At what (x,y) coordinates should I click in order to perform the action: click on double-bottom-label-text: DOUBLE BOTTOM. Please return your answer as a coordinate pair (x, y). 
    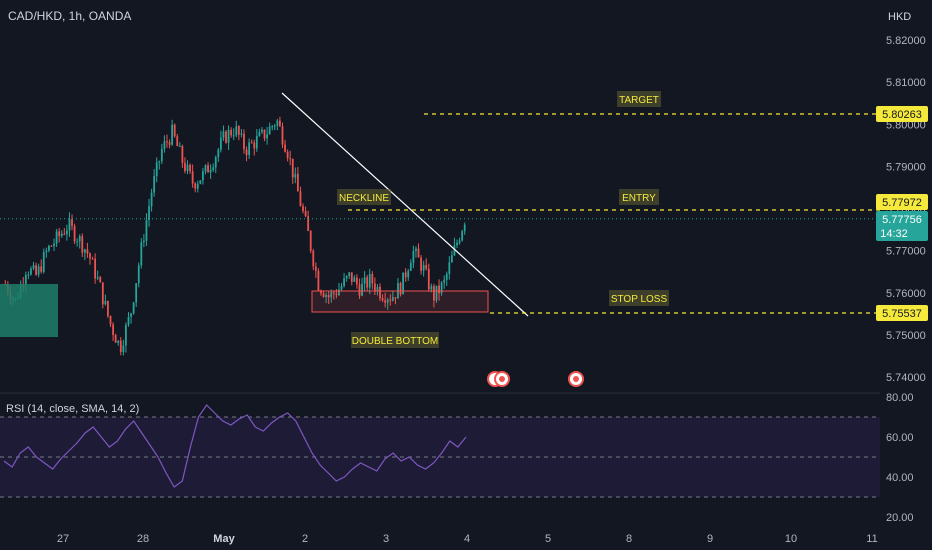
    Looking at the image, I should click on (395, 341).